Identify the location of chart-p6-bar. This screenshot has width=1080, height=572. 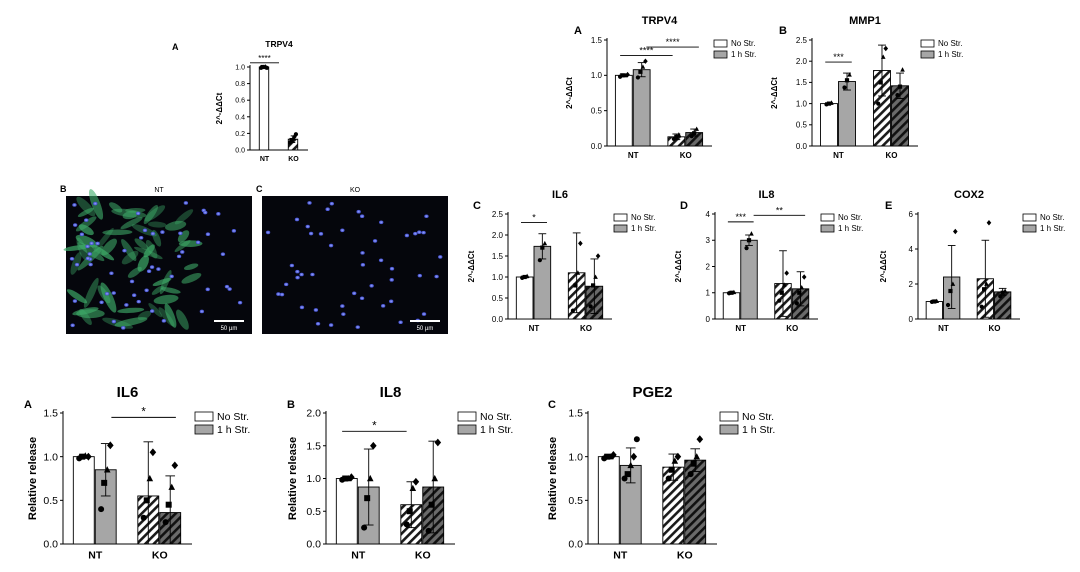
(934, 310).